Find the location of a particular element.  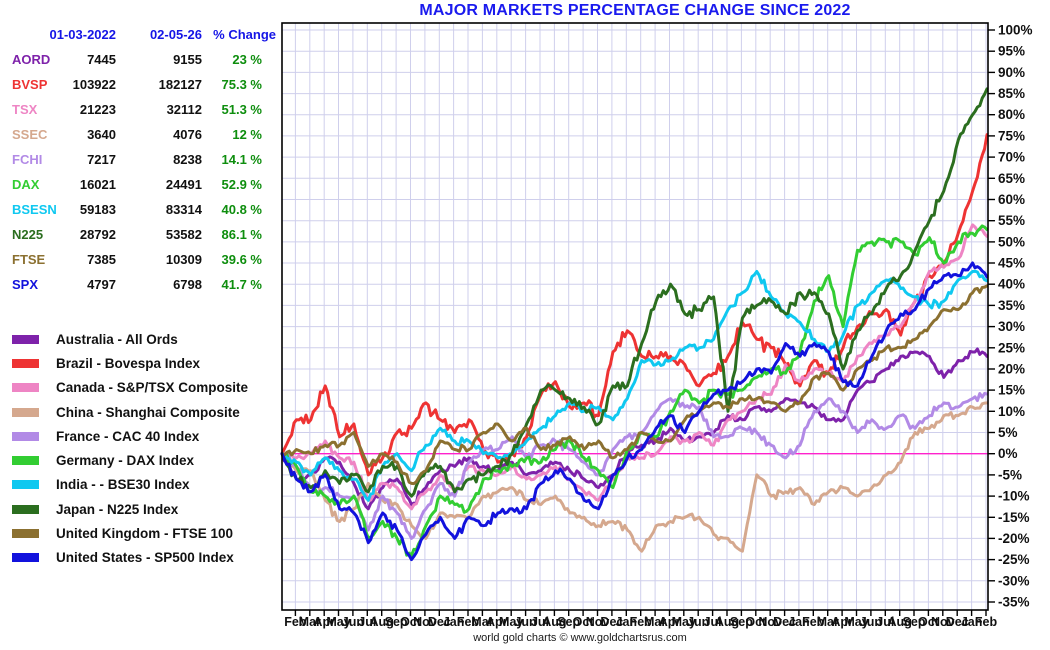

svg-text: 30% is located at coordinates (1011, 326).